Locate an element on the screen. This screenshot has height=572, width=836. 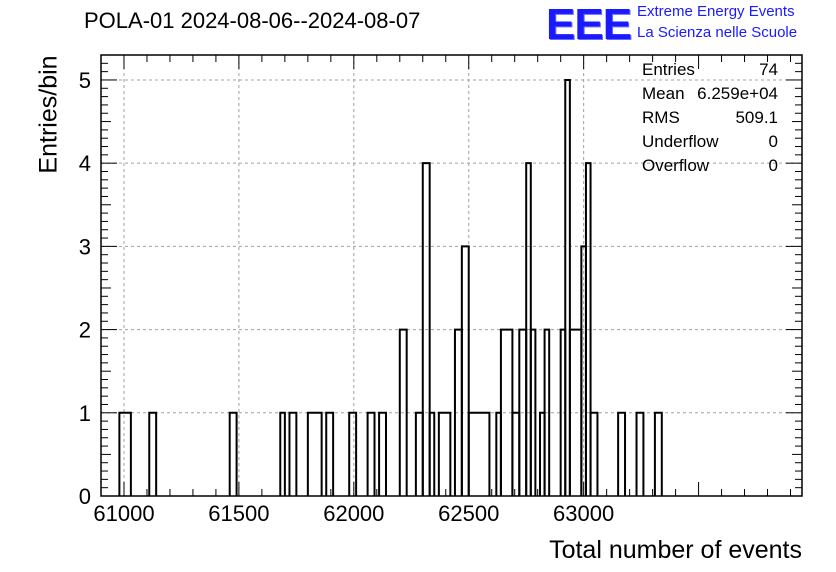
x-tick-label: 62000 is located at coordinates (353, 513).